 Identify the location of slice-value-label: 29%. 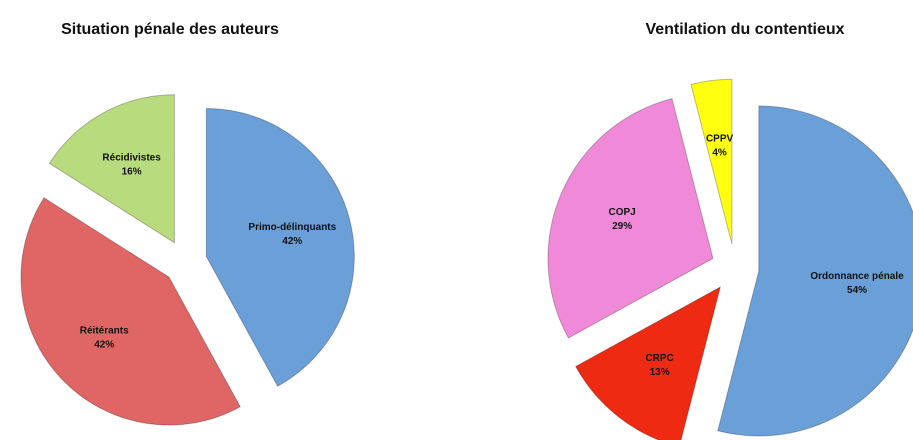
(622, 226).